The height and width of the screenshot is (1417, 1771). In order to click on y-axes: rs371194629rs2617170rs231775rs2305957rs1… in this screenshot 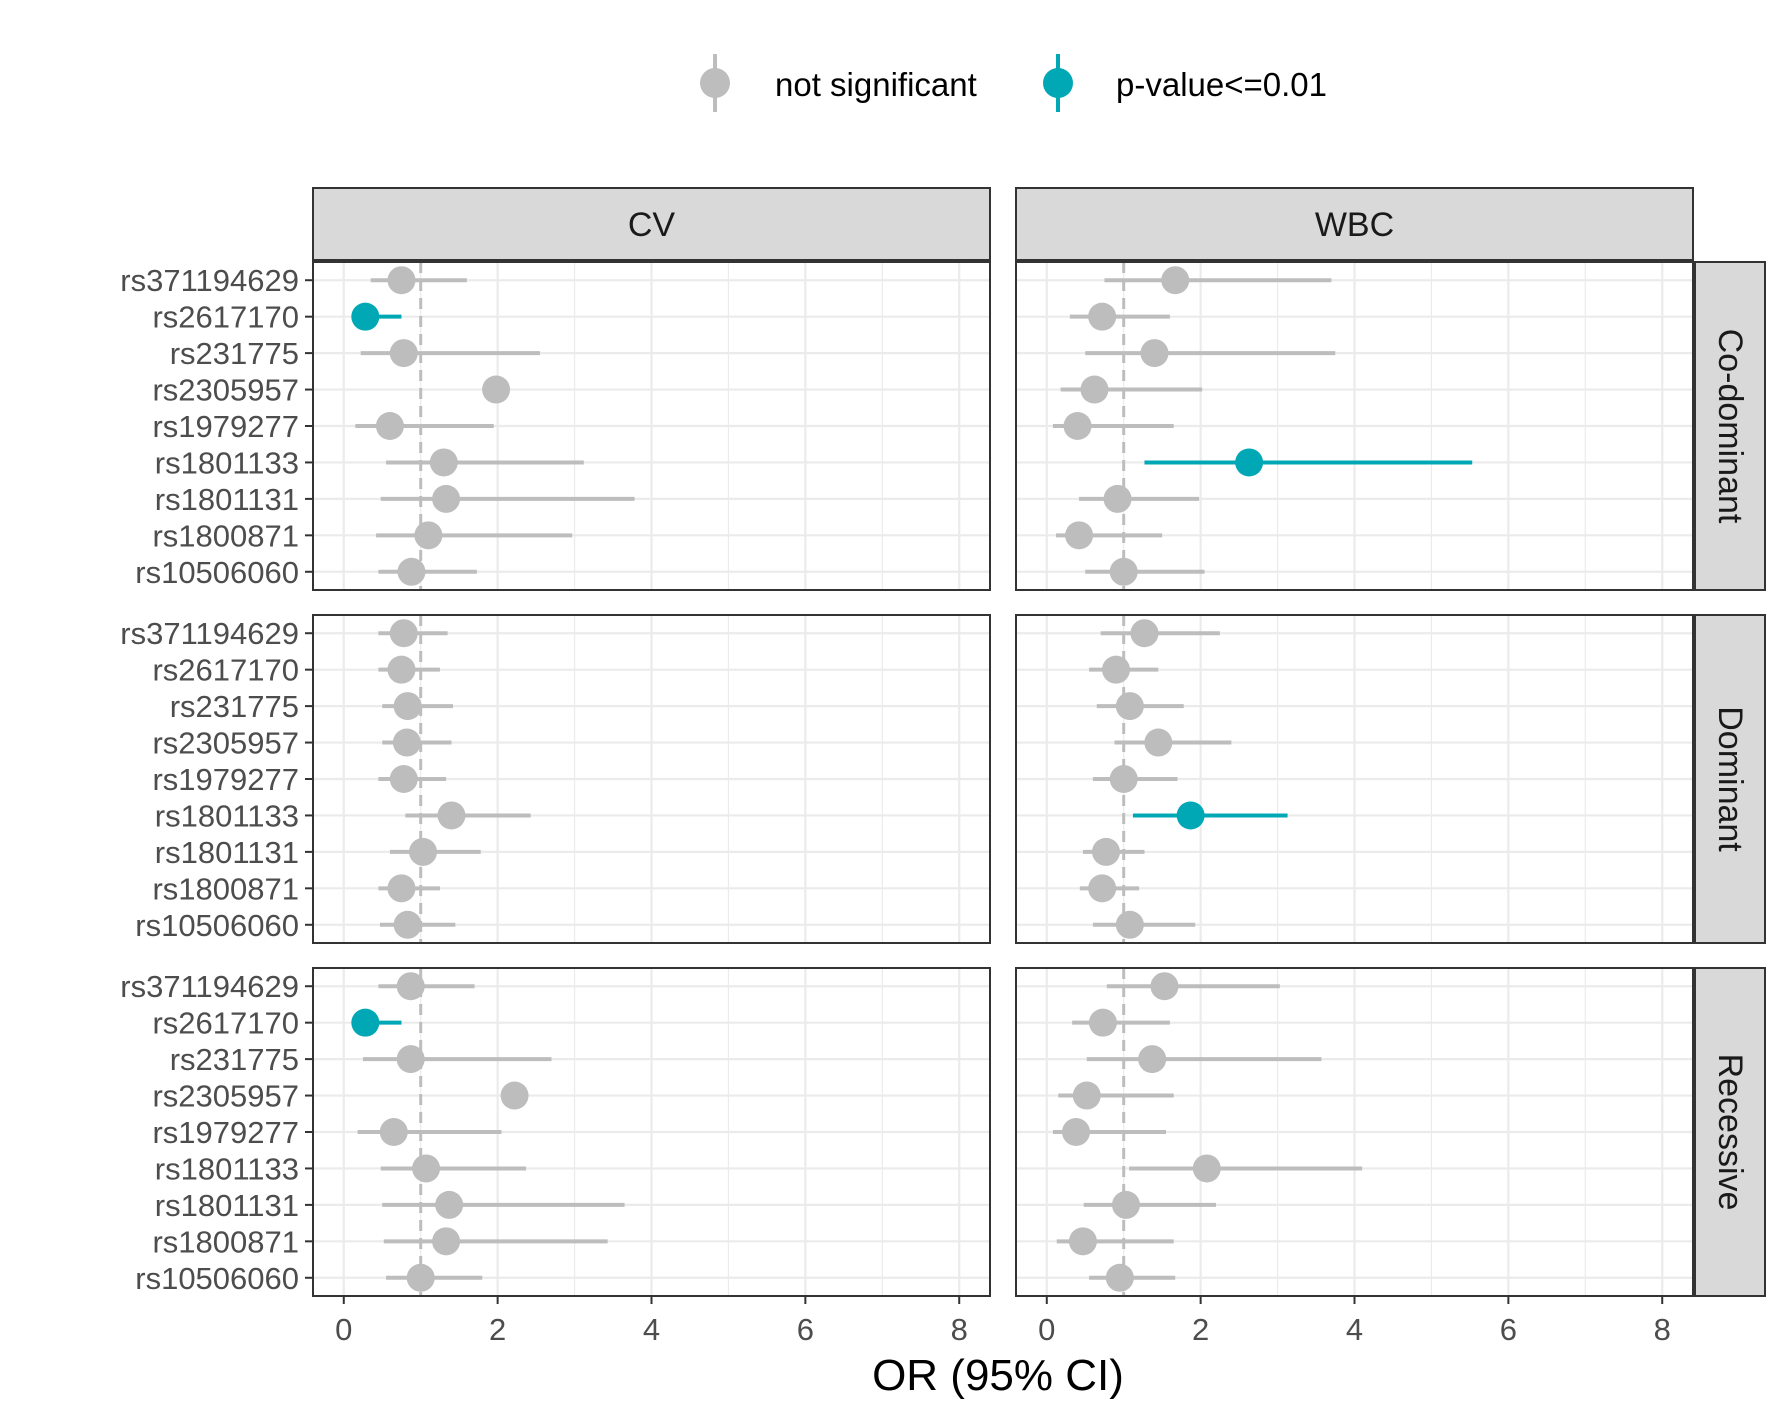, I will do `click(216, 779)`.